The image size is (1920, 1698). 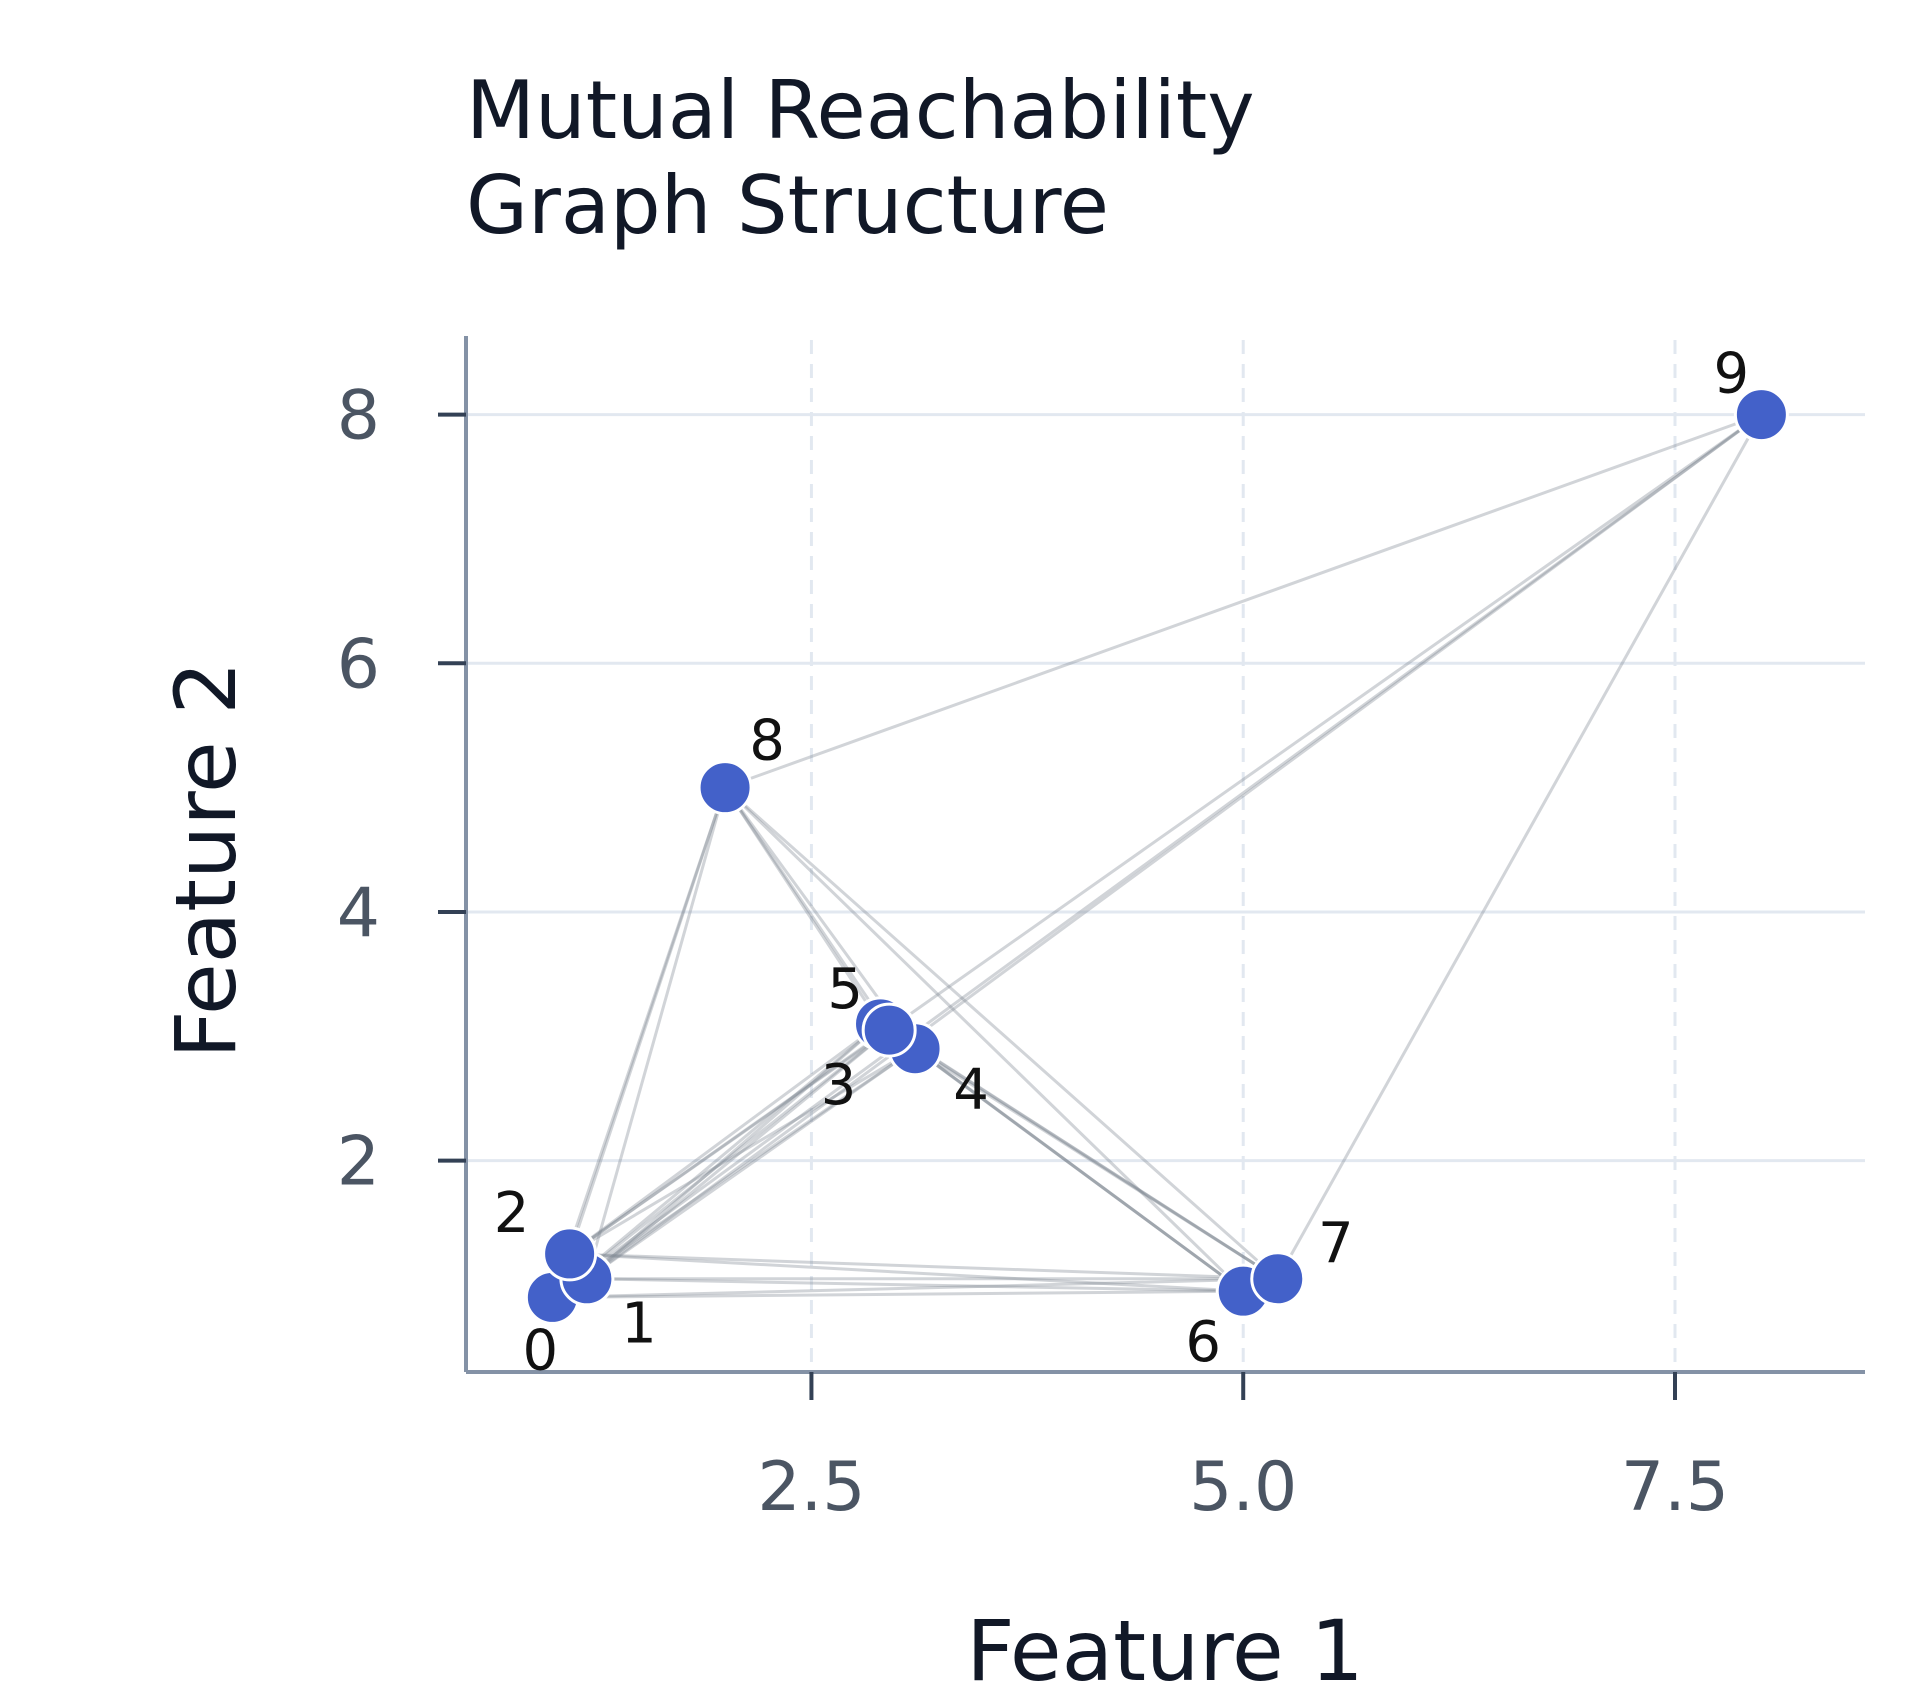 I want to click on y-tick-label-4: 4, so click(x=358, y=913).